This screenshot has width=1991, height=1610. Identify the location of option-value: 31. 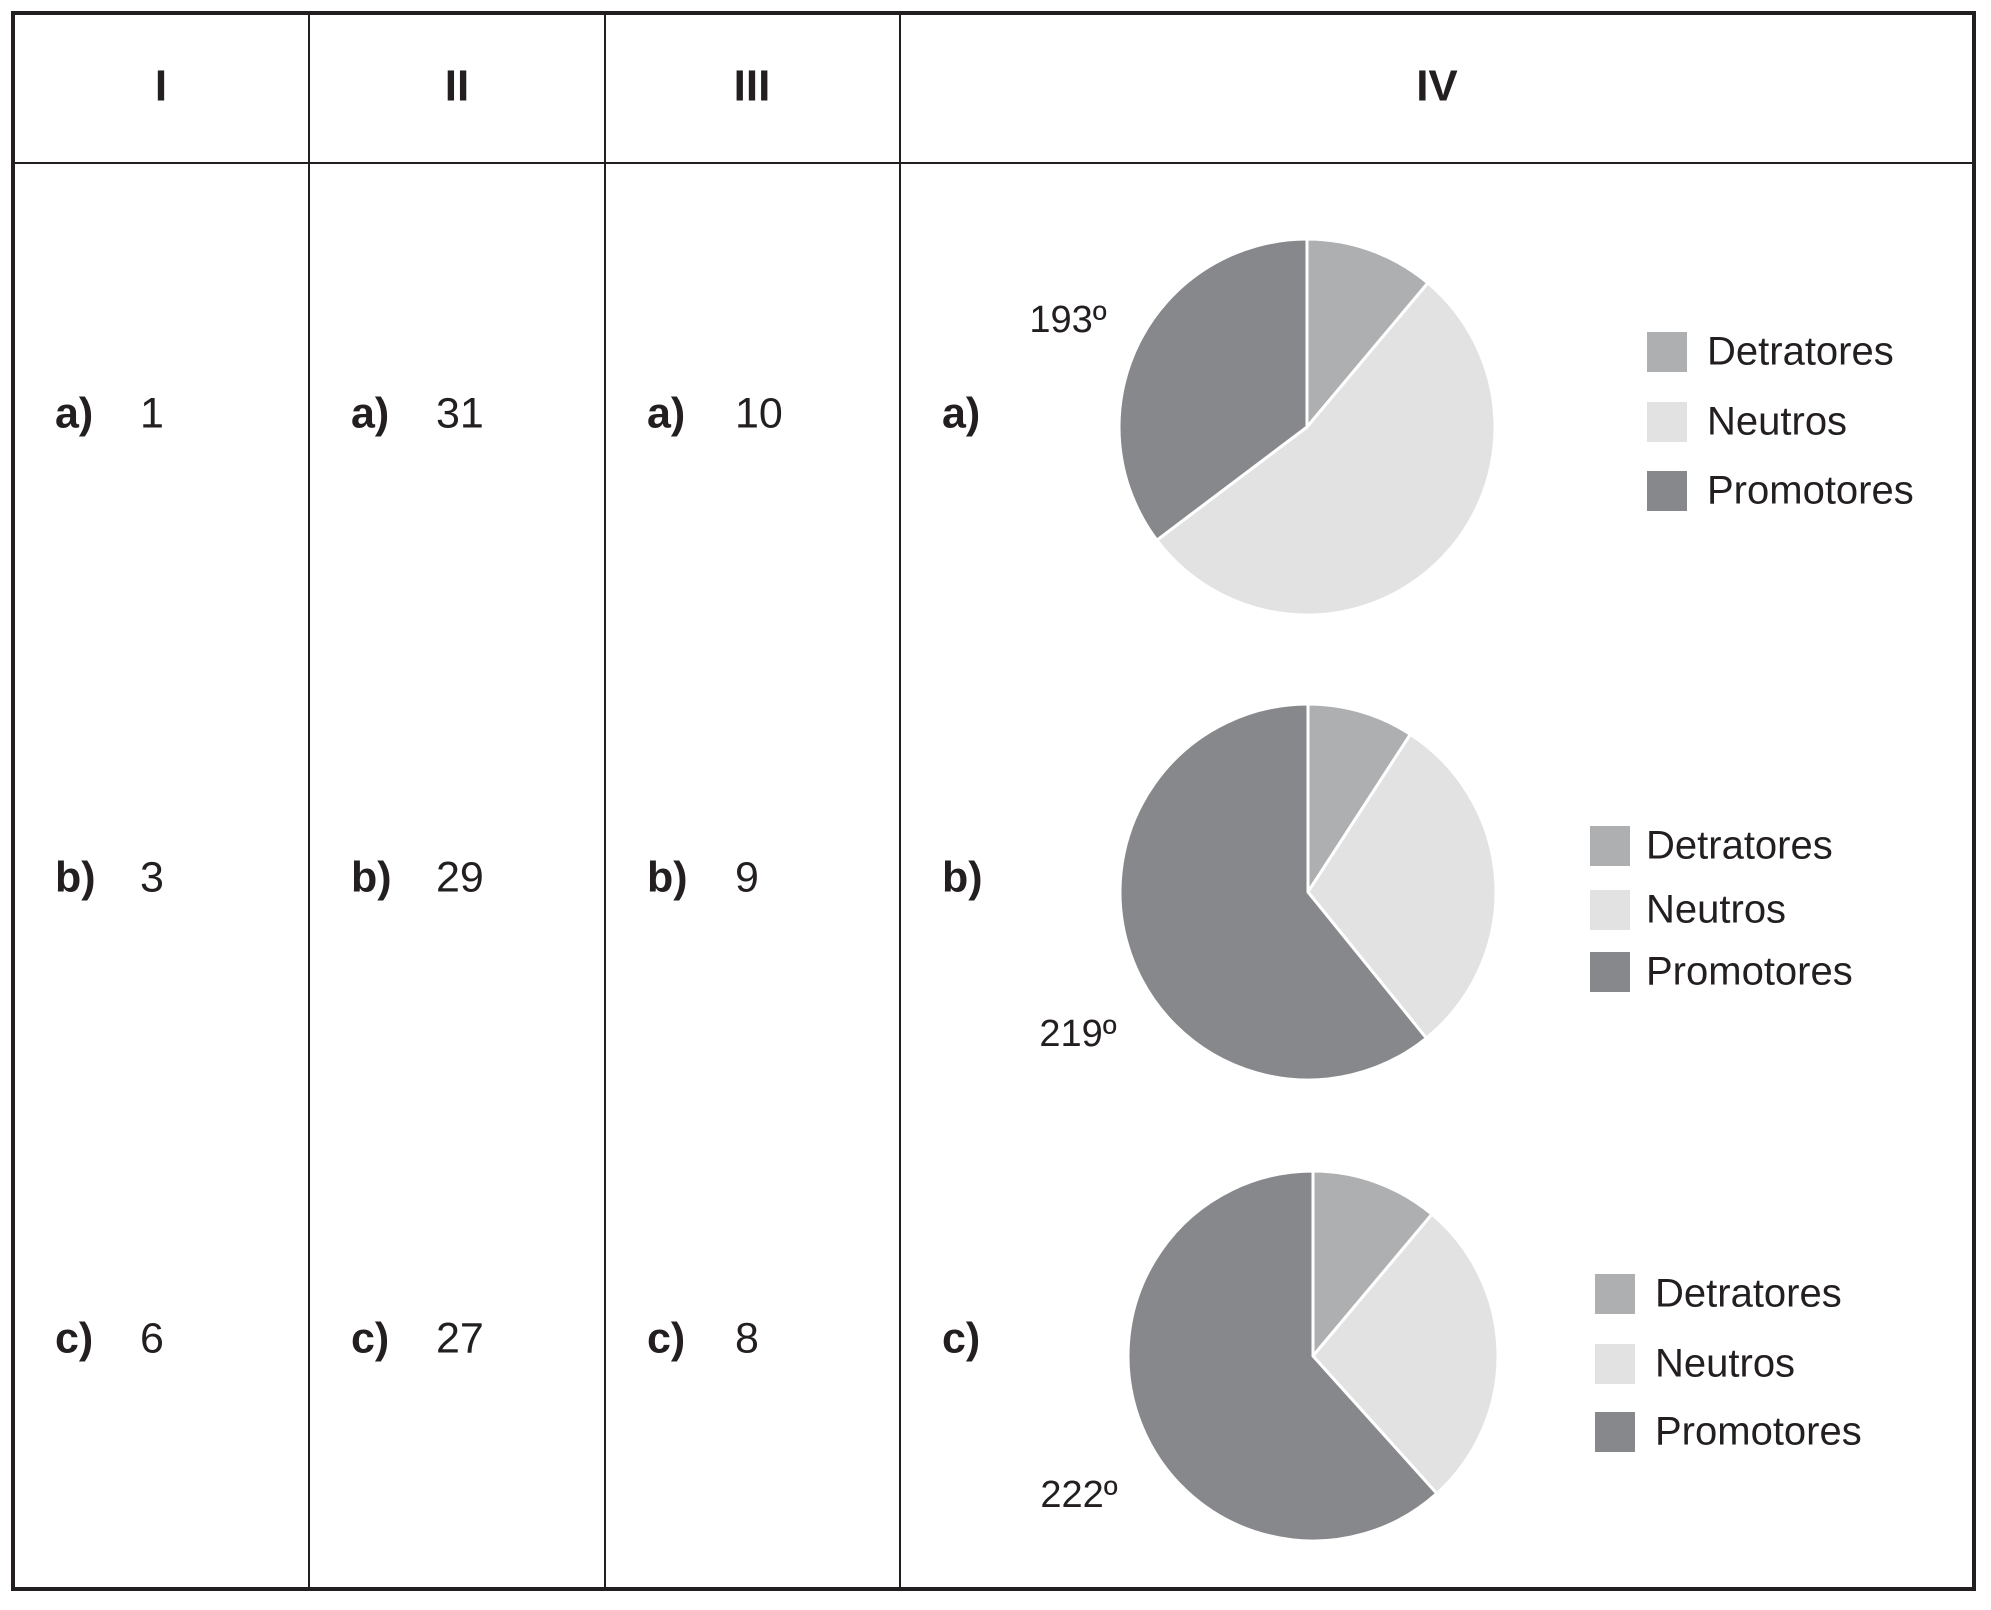
(460, 413).